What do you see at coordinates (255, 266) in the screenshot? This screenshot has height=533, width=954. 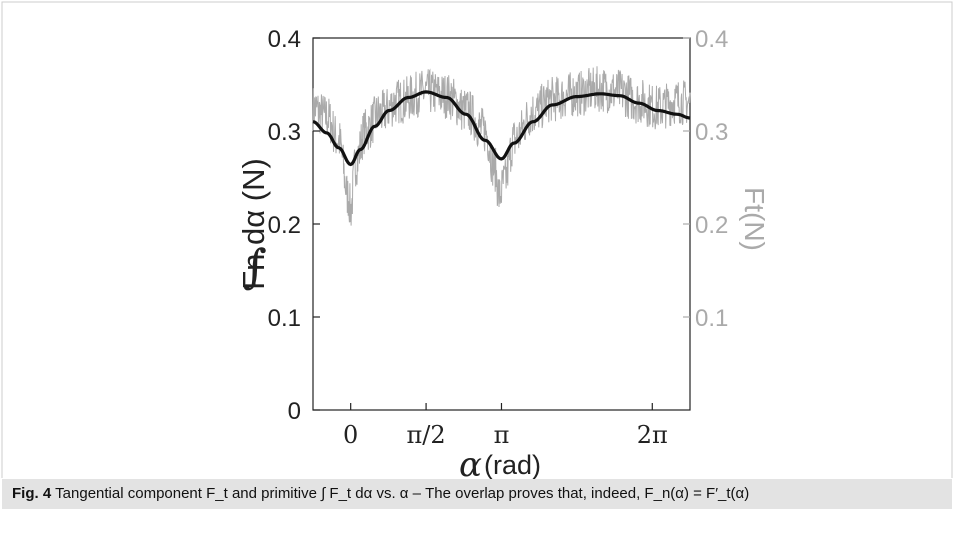 I see `integral-sign: ∫` at bounding box center [255, 266].